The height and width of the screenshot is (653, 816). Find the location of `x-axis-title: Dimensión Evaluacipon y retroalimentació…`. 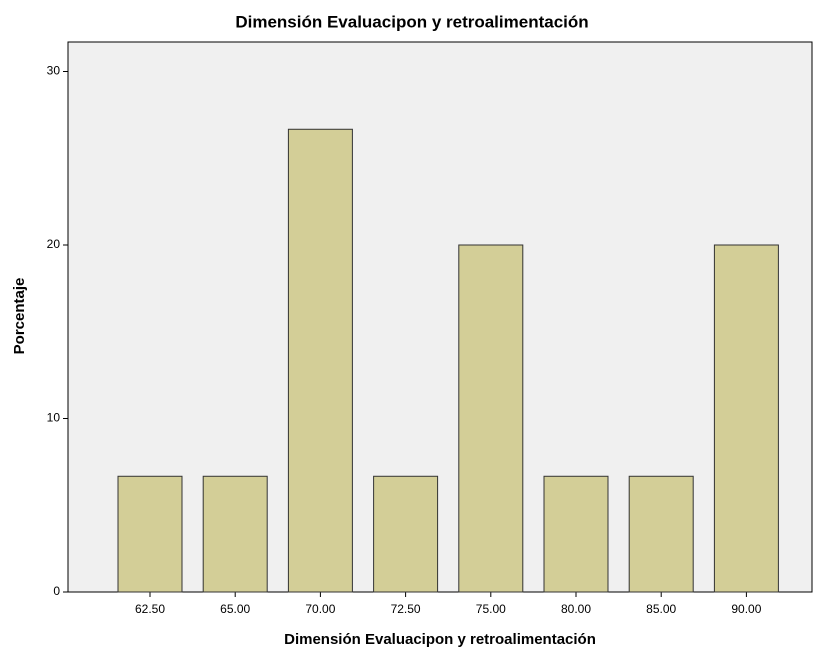

x-axis-title: Dimensión Evaluacipon y retroalimentació… is located at coordinates (440, 639).